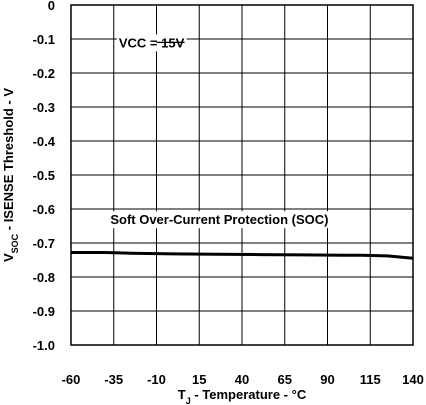 This screenshot has width=426, height=405. Describe the element at coordinates (44, 73) in the screenshot. I see `y-tick-label: -0.2` at that location.